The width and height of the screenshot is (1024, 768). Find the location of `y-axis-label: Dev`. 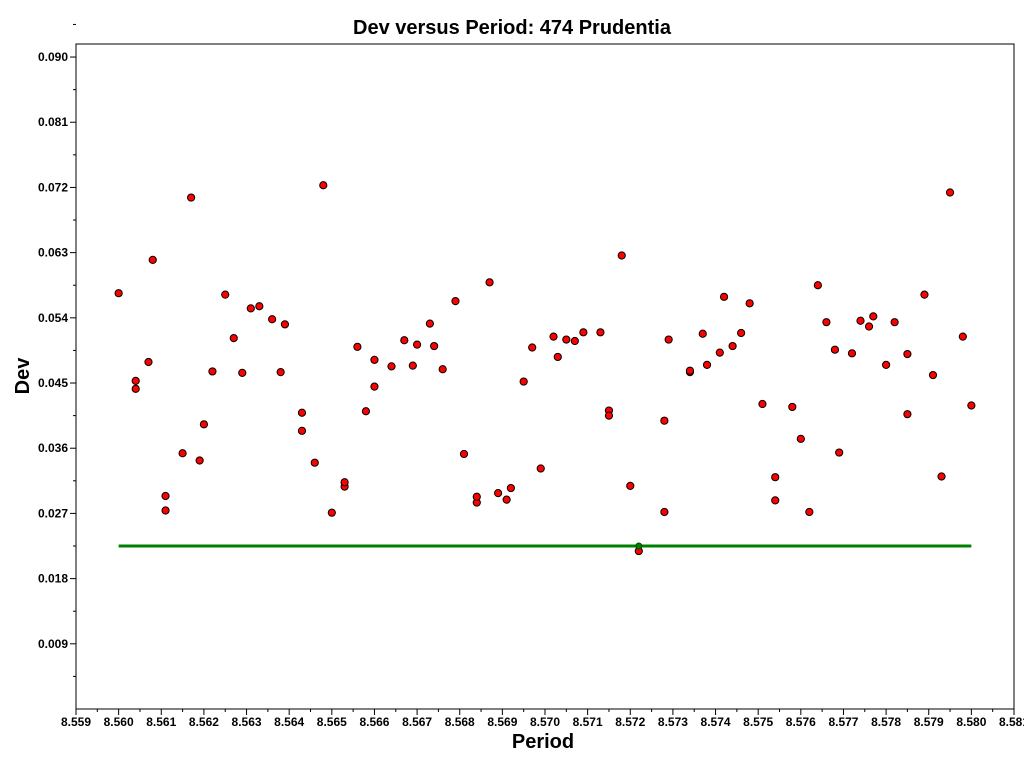

y-axis-label: Dev is located at coordinates (23, 376).